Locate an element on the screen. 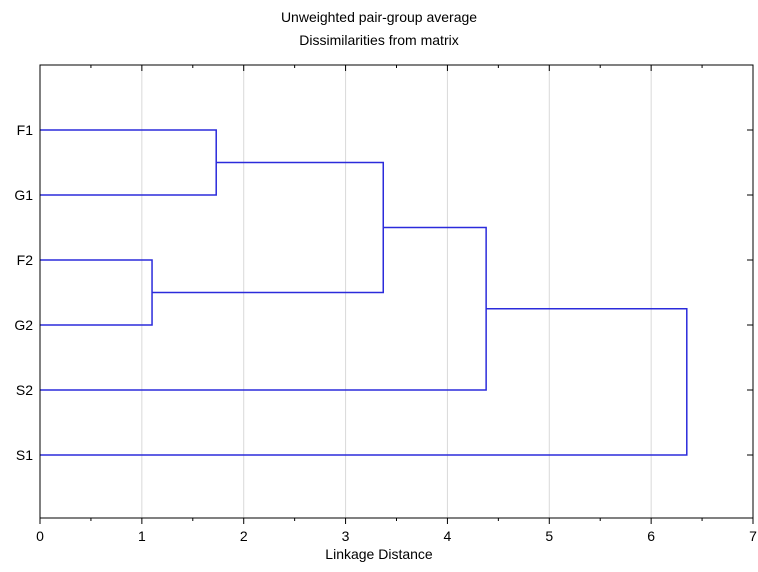 The image size is (758, 572). x-tick-label: 7 is located at coordinates (753, 536).